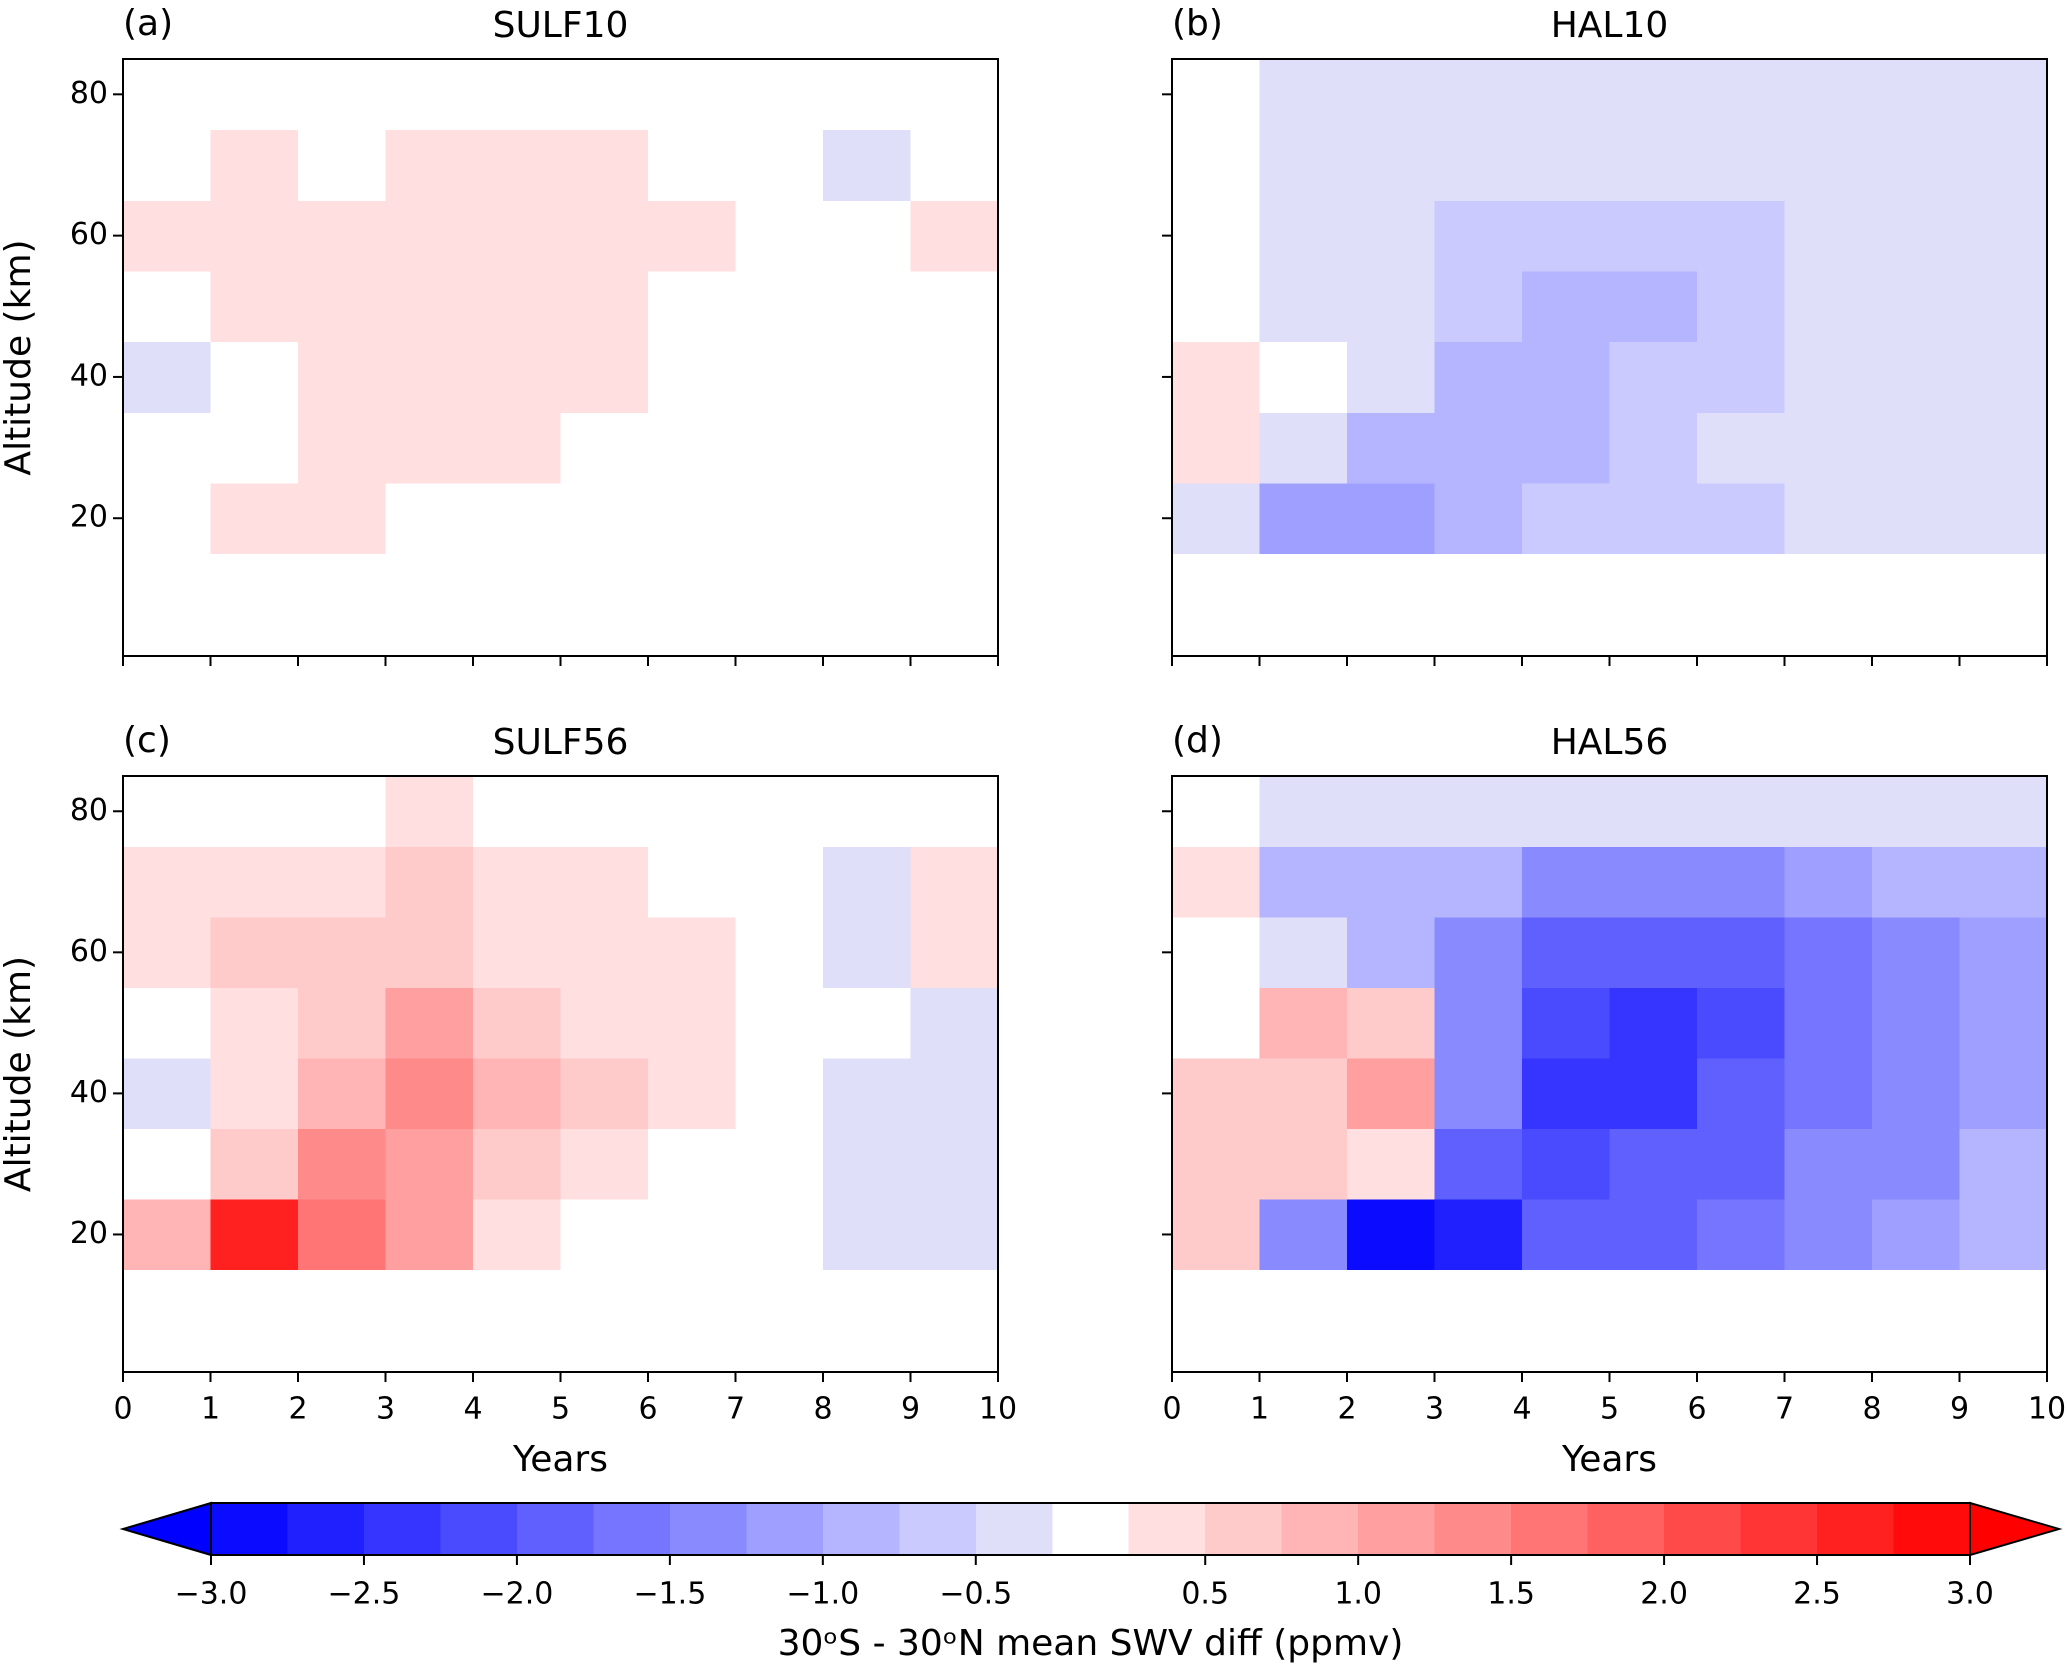 The image size is (2067, 1669). What do you see at coordinates (19, 357) in the screenshot?
I see `y-axis-label: Altitude (km)` at bounding box center [19, 357].